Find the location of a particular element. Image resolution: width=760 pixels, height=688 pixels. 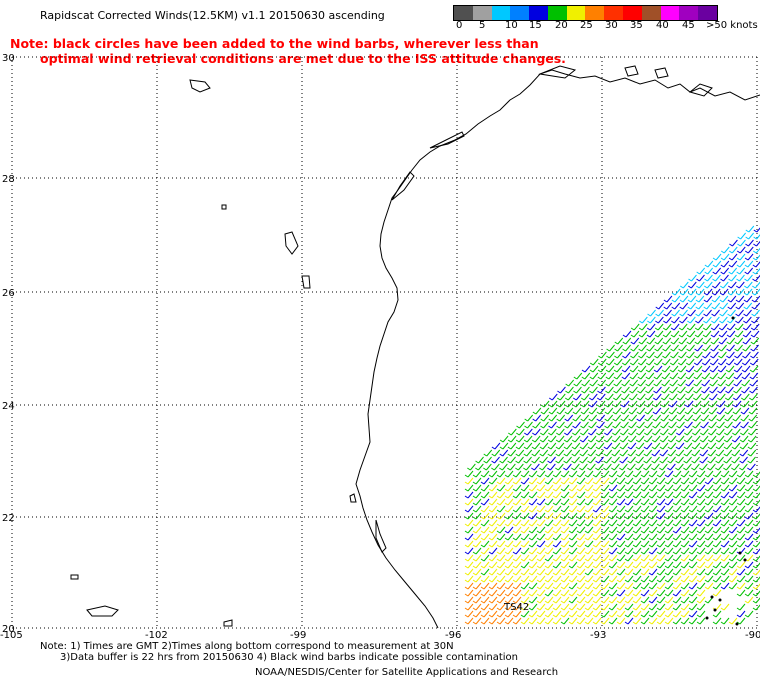

colorbar-labels: 0 5 10 15 20 25 30 35 40 45 >50 knots is located at coordinates (604, 27).